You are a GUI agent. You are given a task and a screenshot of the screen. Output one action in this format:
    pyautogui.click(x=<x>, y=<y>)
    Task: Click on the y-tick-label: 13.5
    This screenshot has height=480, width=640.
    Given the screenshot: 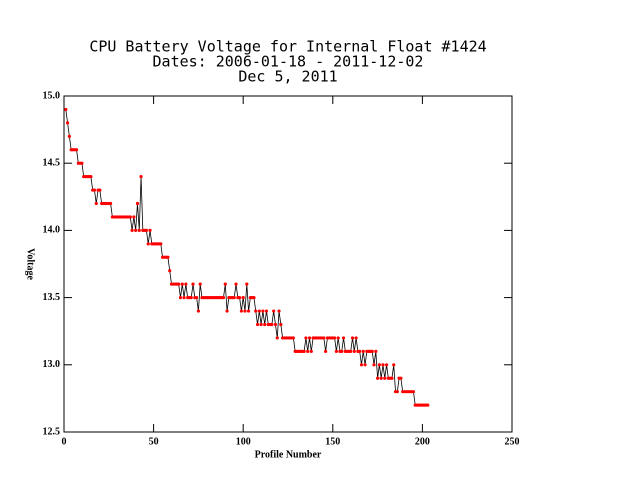 What is the action you would take?
    pyautogui.click(x=52, y=297)
    